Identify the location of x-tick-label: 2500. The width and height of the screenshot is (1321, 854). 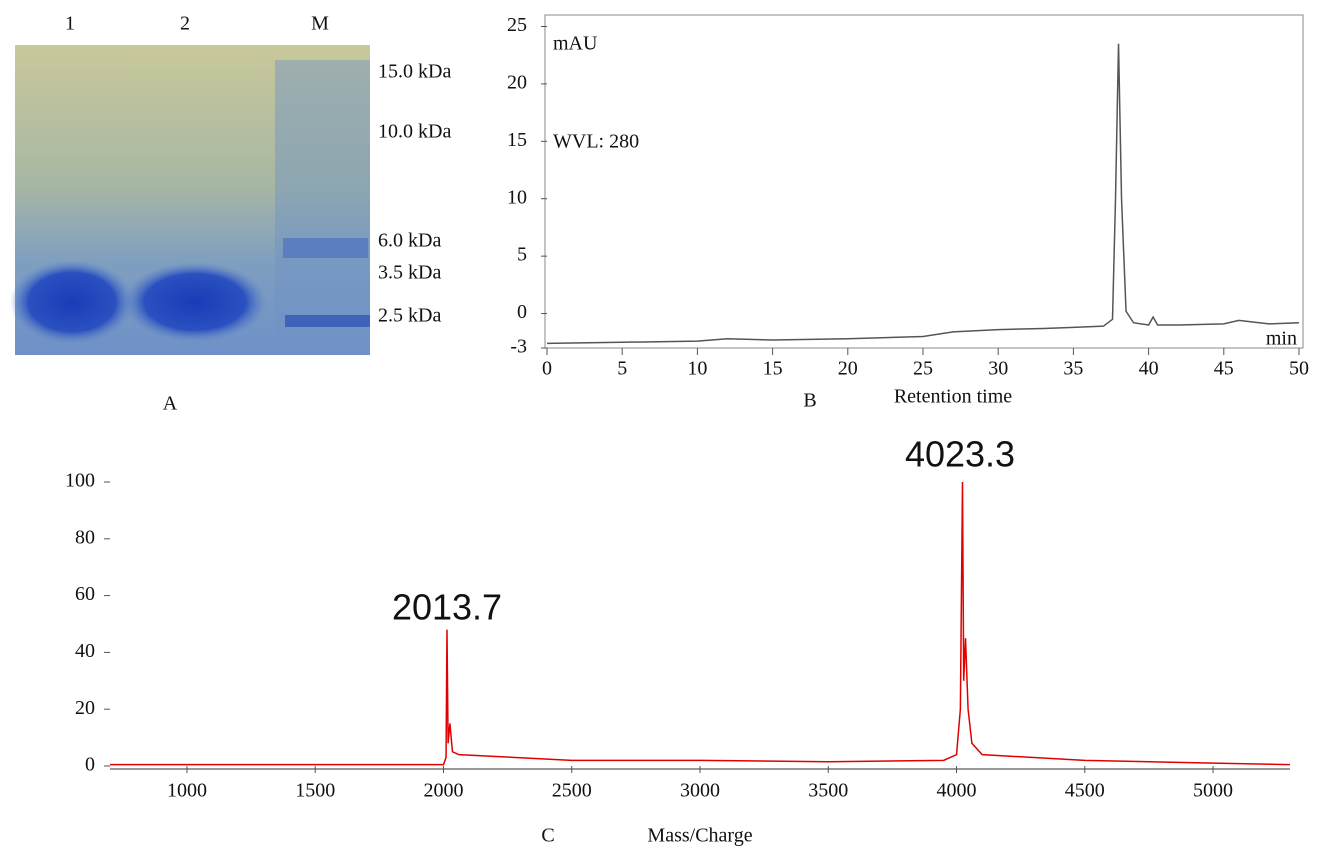
(572, 791).